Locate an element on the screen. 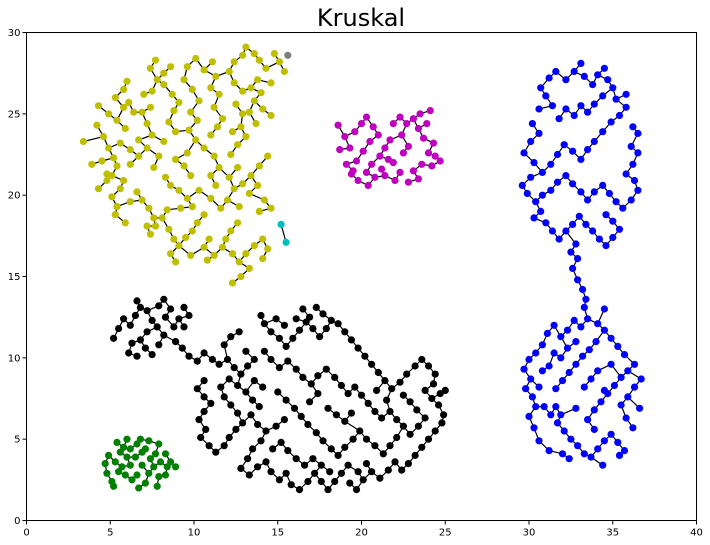  x-tick-label: 10 is located at coordinates (194, 533).